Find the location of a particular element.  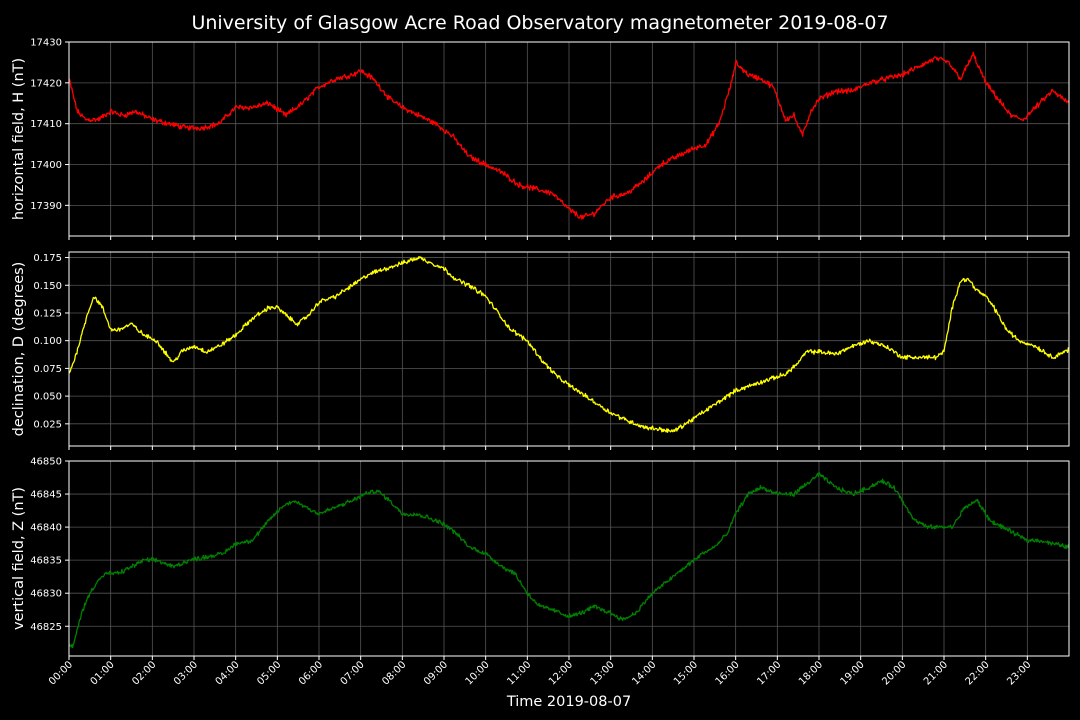

y-tick-label: 17390 is located at coordinates (46, 206).